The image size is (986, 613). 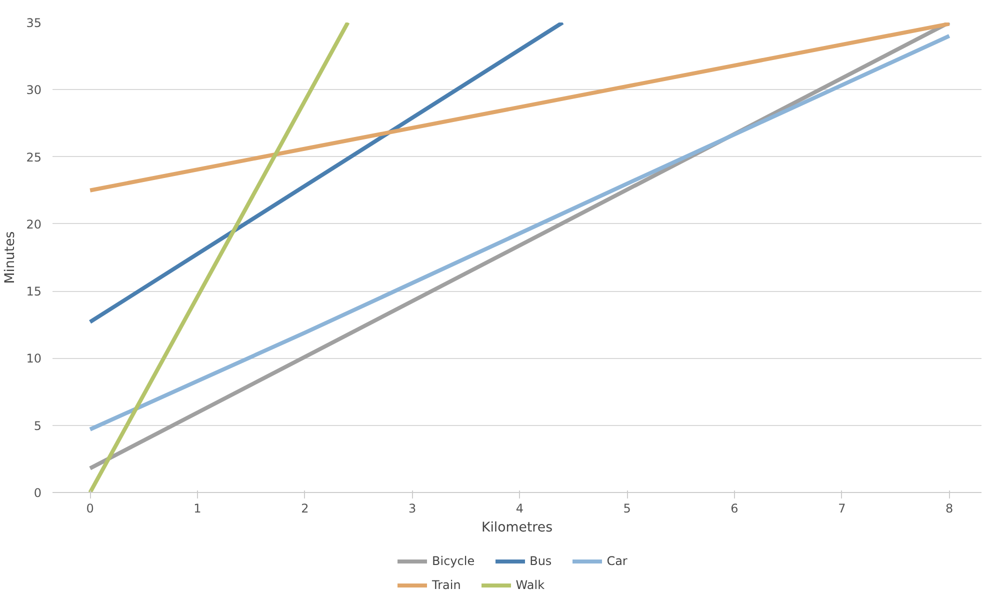 I want to click on y-tick-label: 15, so click(x=34, y=291).